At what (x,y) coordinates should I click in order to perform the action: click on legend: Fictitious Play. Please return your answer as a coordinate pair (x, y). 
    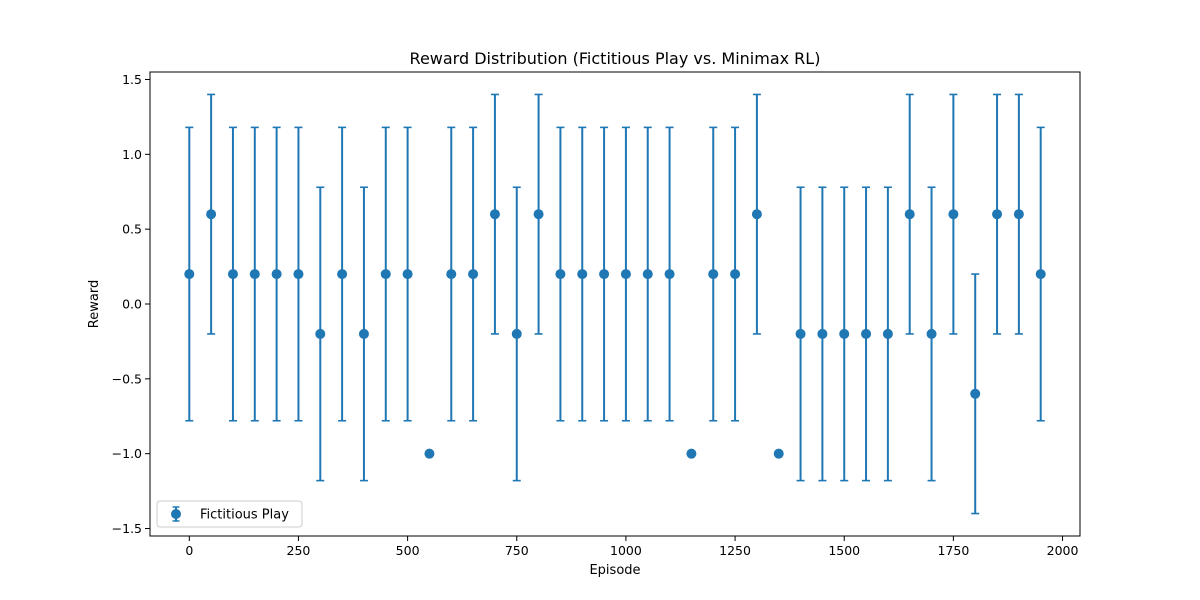
    Looking at the image, I should click on (229, 514).